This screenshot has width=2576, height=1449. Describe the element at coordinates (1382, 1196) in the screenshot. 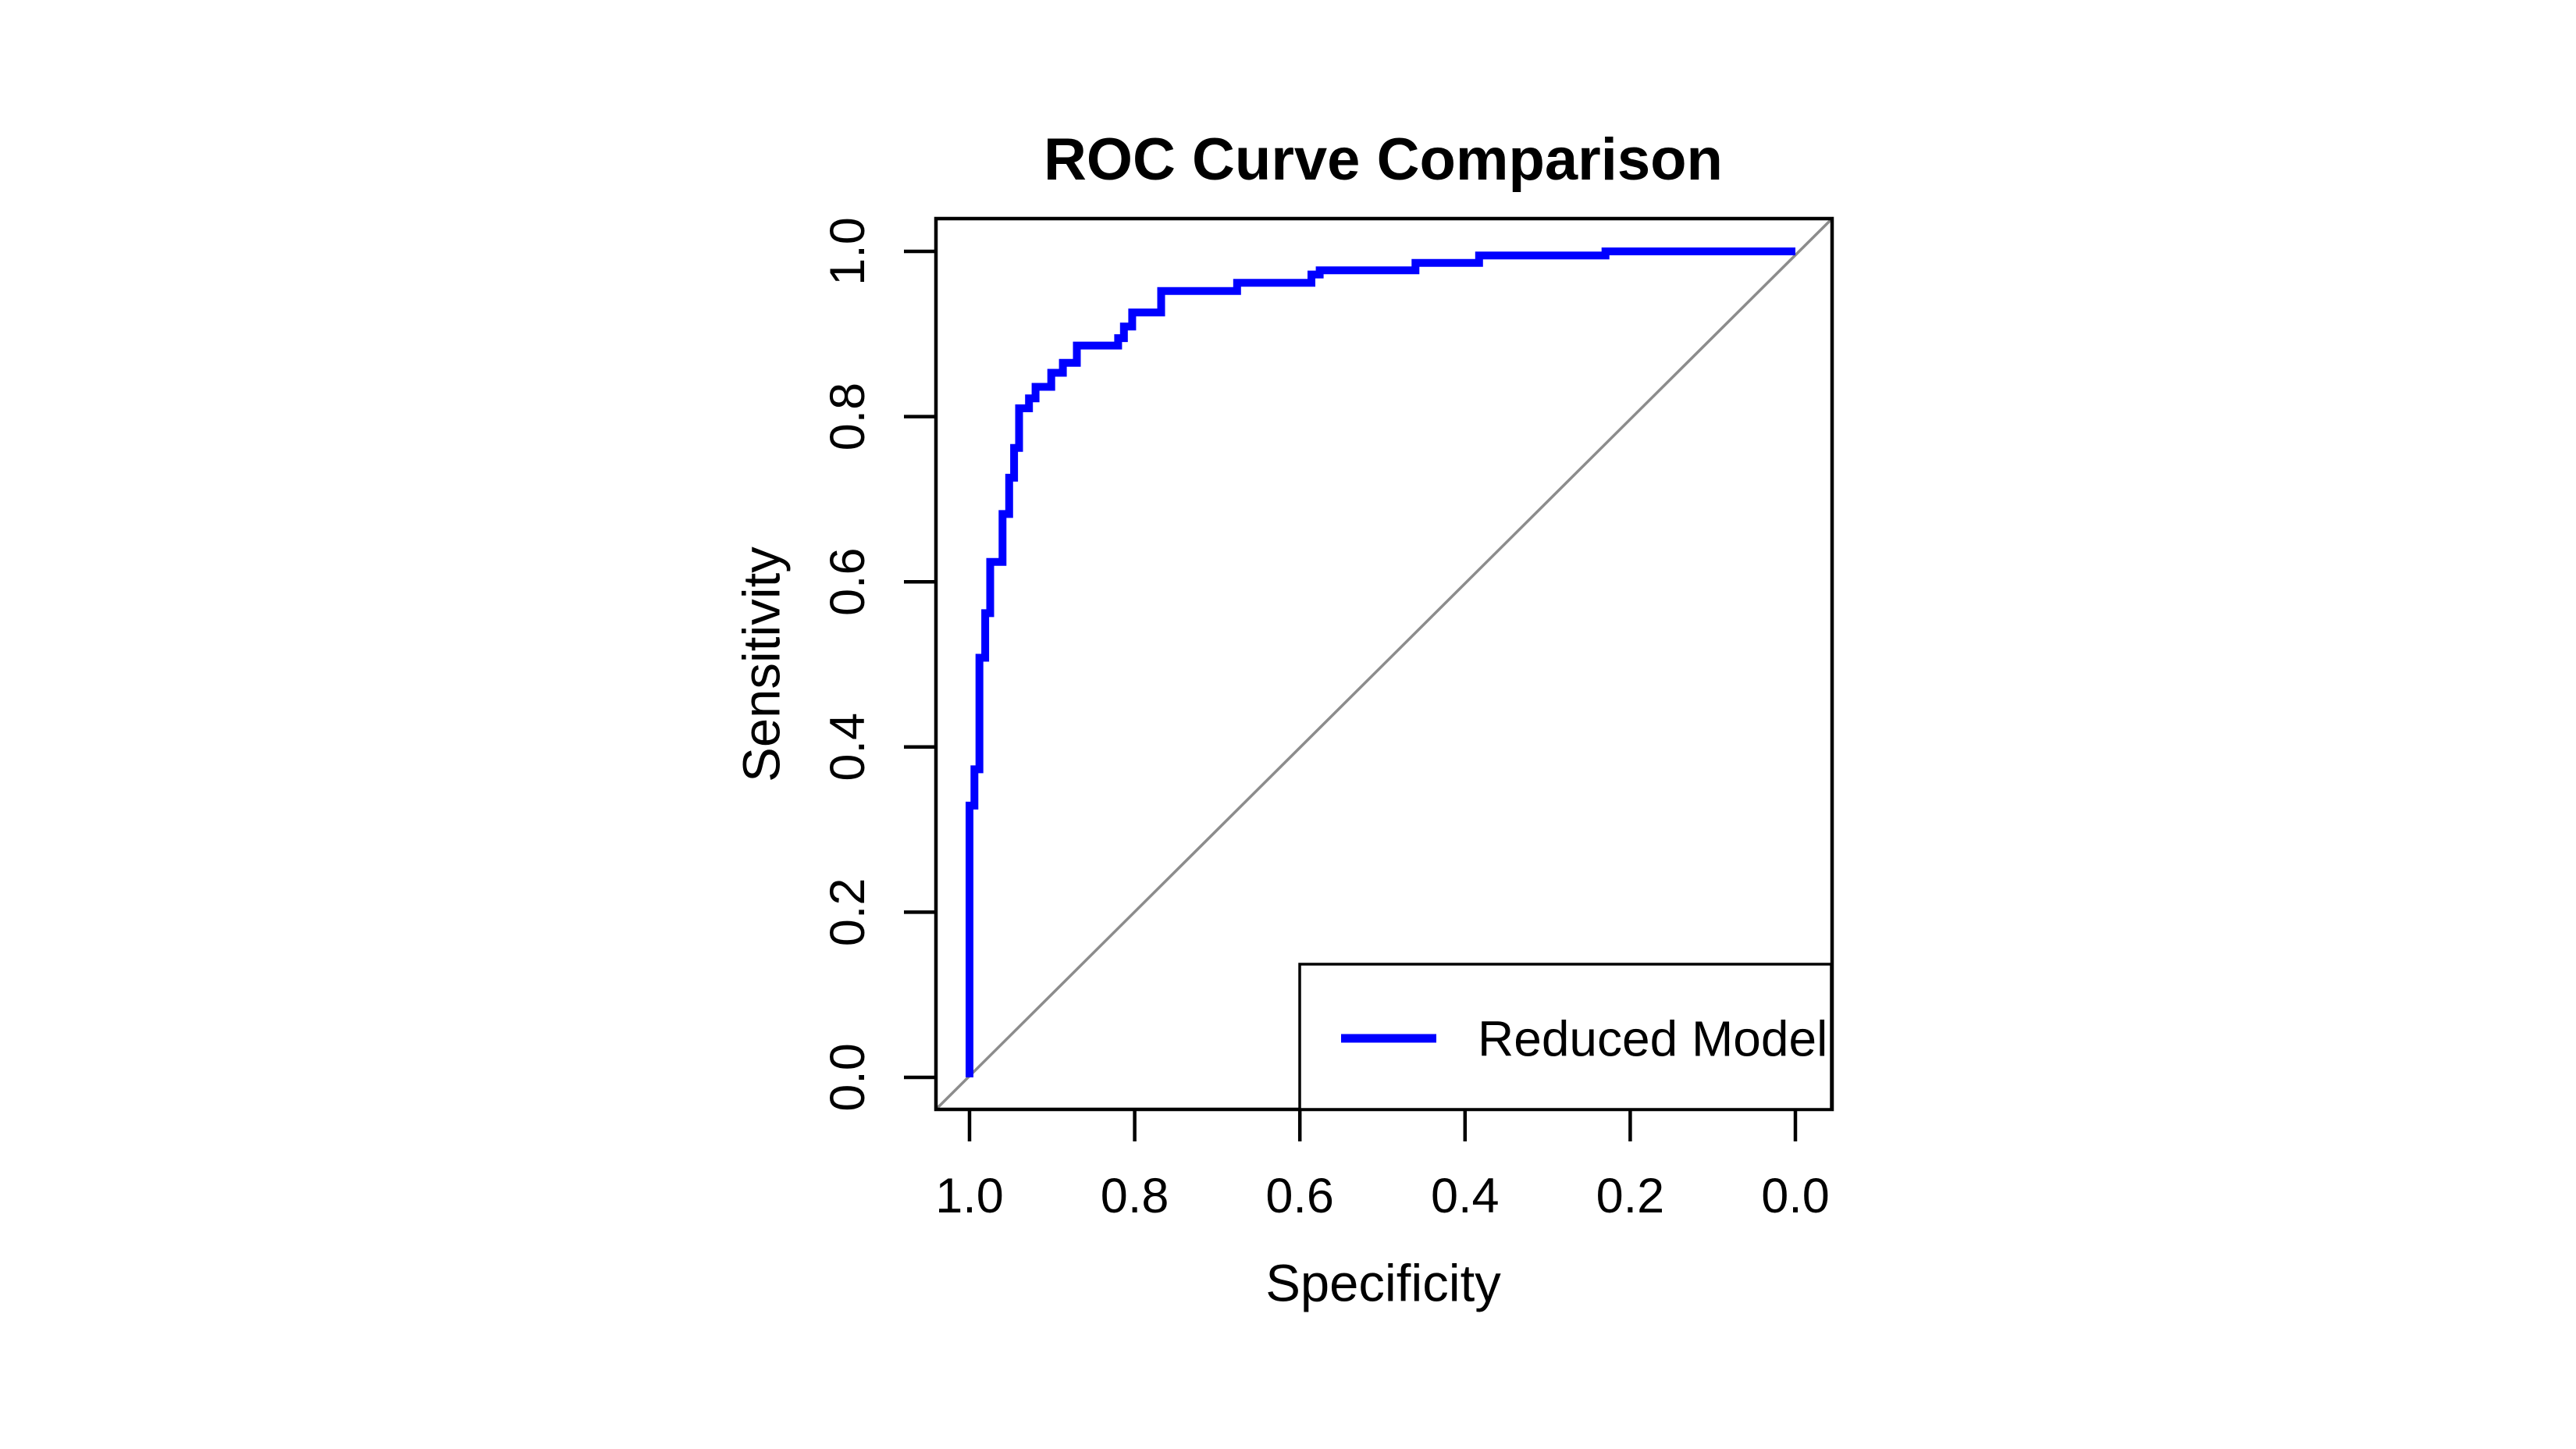

I see `x-axis-tick-labels: 1.0 0.8 0.6 0.4 0.2 0.0` at that location.